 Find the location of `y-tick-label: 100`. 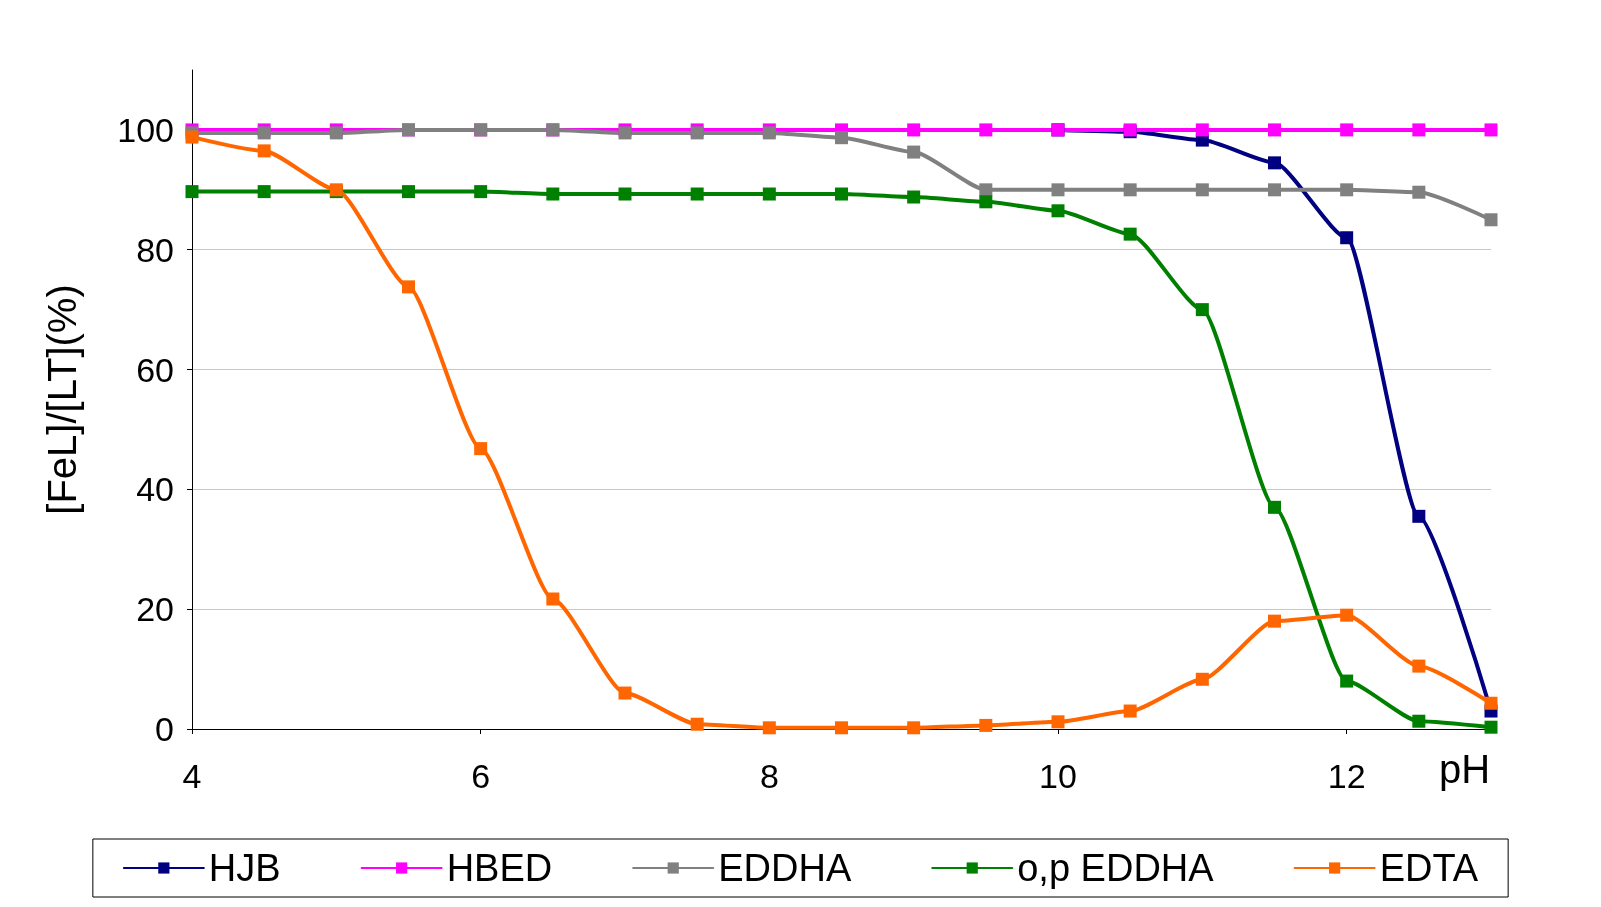

y-tick-label: 100 is located at coordinates (145, 129).